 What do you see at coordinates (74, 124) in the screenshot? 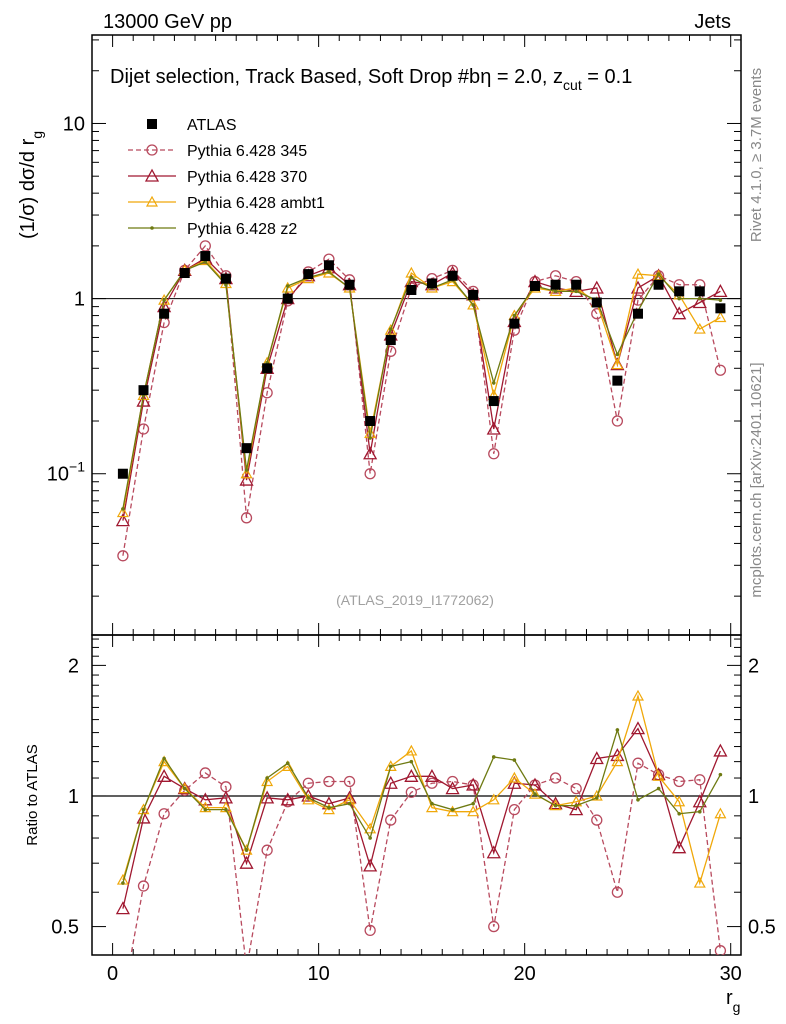
I see `y-tick-label: 10` at bounding box center [74, 124].